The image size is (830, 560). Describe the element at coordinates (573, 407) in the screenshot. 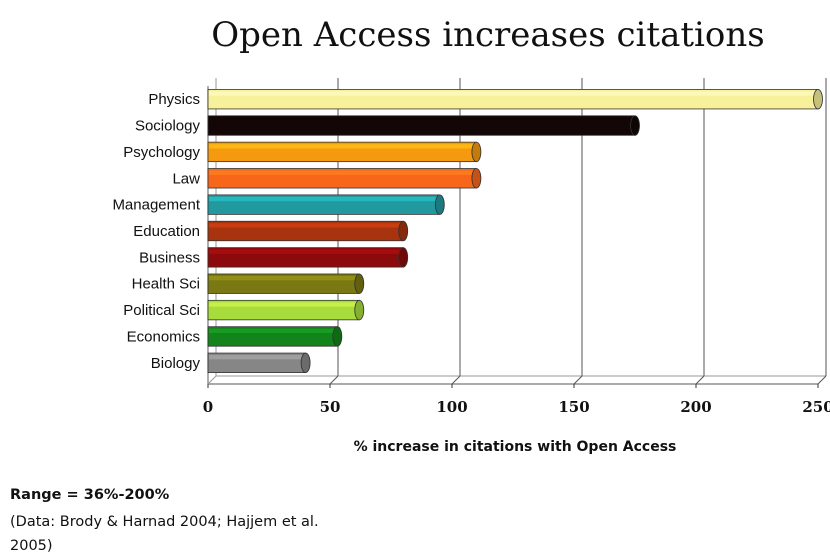

I see `x-tick-label: 150` at that location.